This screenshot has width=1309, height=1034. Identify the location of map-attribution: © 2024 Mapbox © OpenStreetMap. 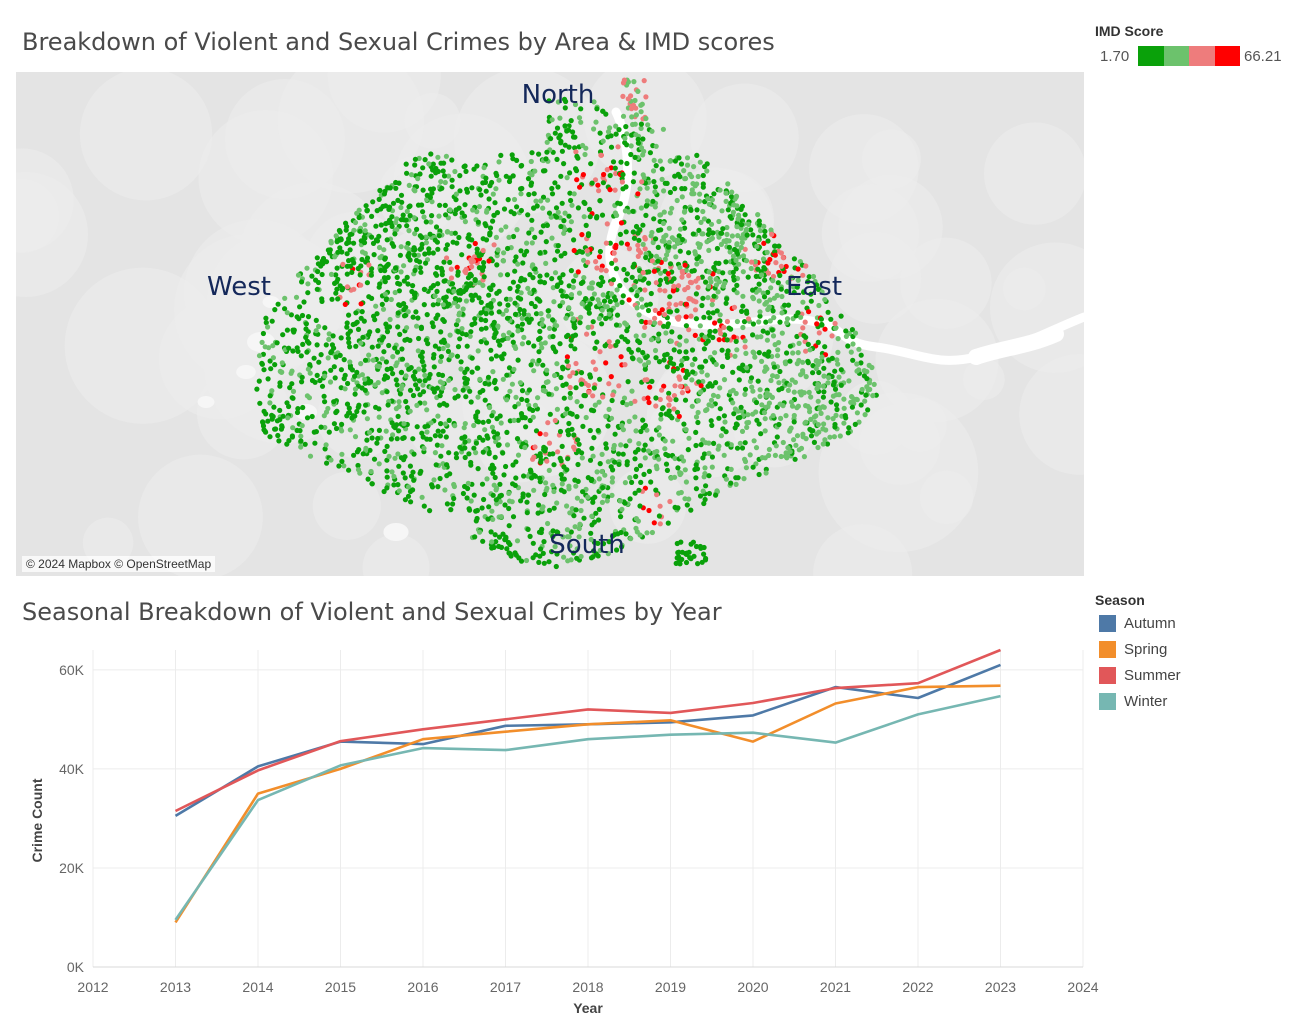
(119, 564).